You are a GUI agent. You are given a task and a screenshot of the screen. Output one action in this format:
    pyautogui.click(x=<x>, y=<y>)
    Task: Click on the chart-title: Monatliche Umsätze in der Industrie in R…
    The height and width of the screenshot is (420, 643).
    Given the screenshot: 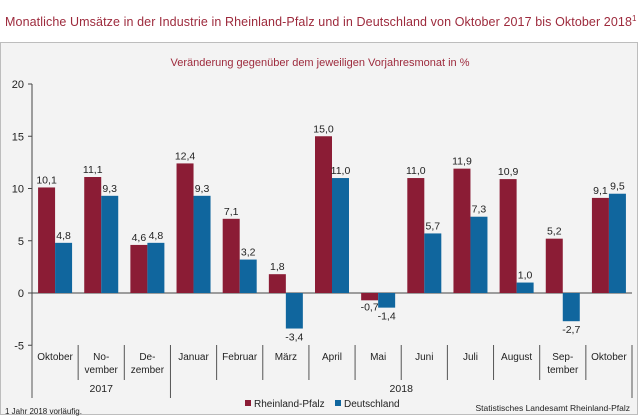 What is the action you would take?
    pyautogui.click(x=321, y=21)
    